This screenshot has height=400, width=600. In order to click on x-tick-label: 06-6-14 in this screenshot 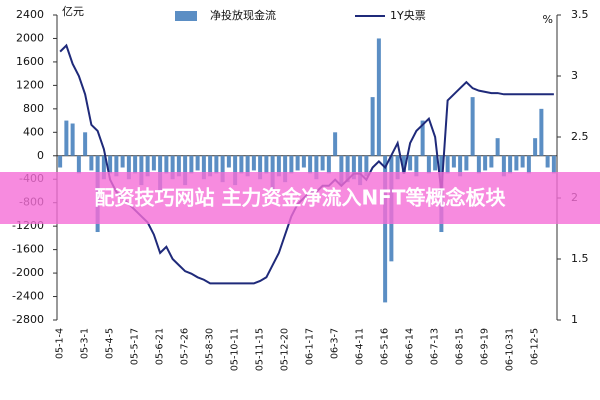, I will do `click(410, 346)`.